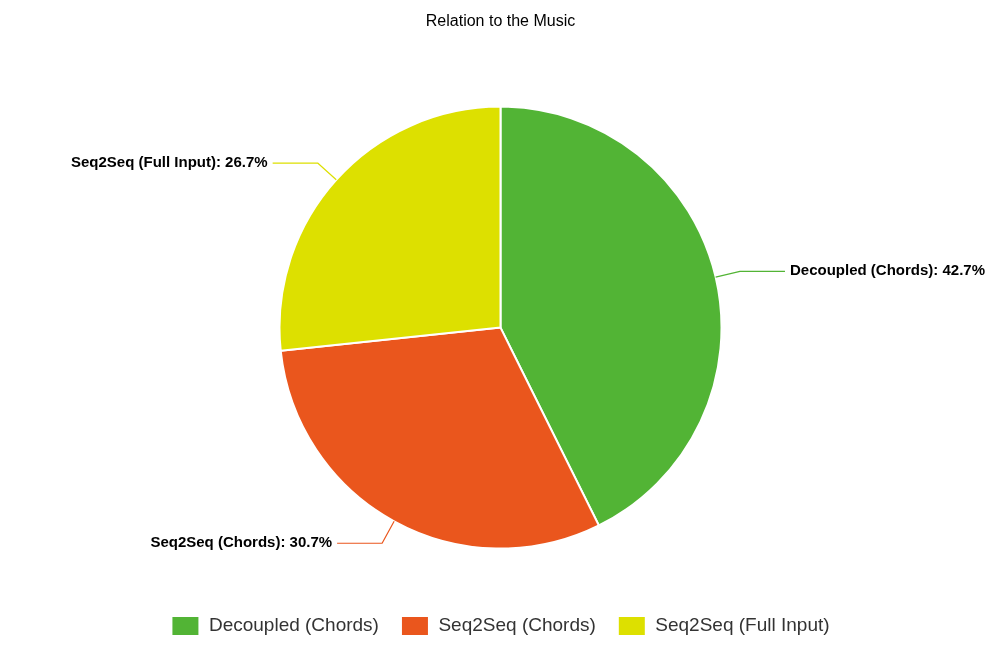 The width and height of the screenshot is (1001, 651). I want to click on data-label: Seq2Seq (Chords): 30.7%, so click(241, 542).